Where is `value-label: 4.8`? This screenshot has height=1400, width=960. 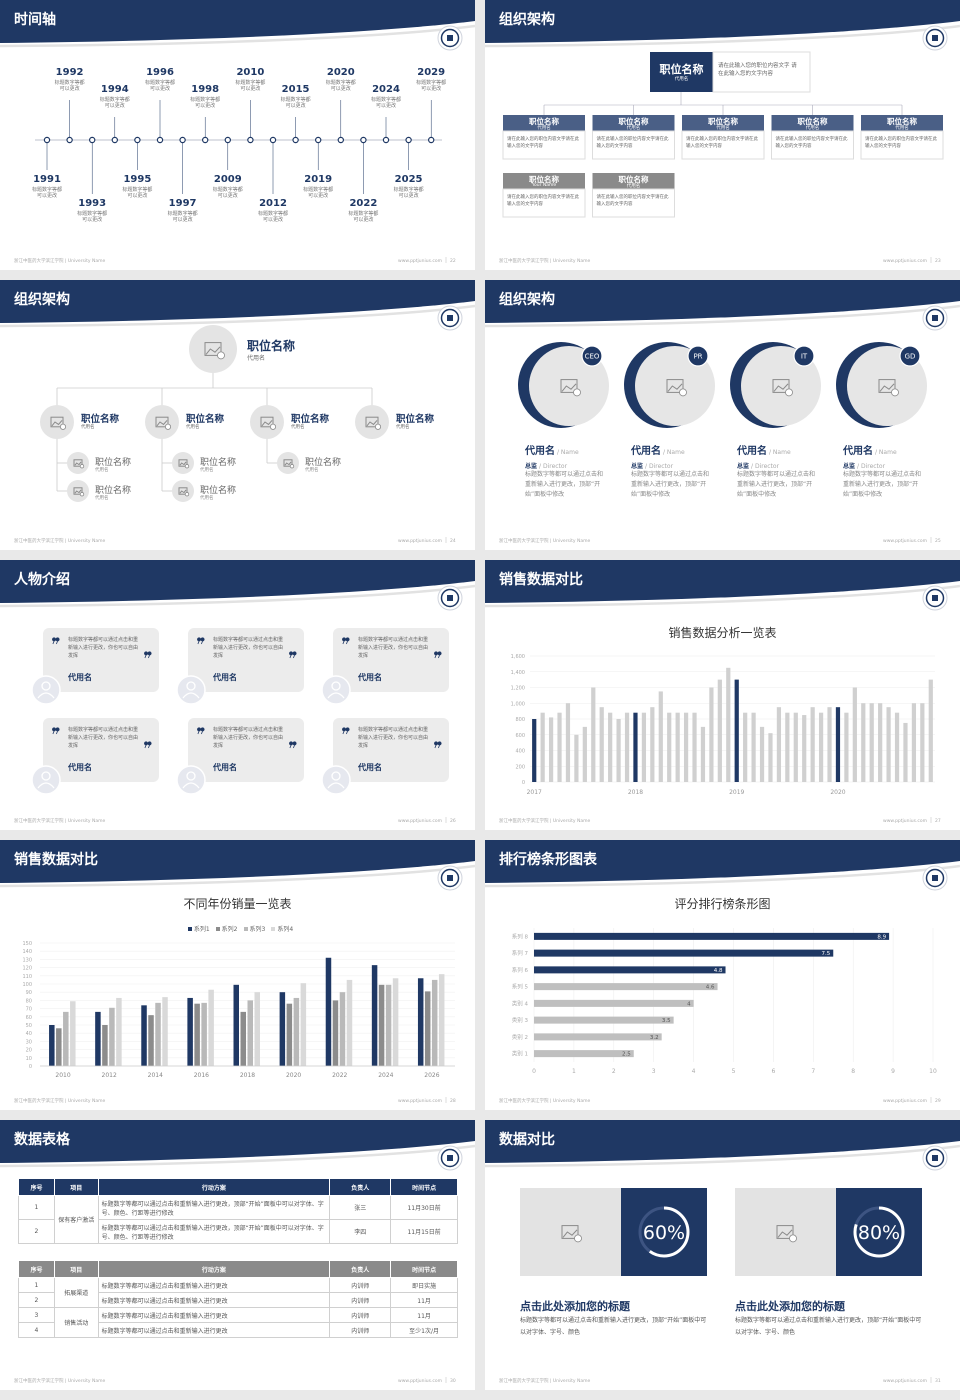 value-label: 4.8 is located at coordinates (718, 971).